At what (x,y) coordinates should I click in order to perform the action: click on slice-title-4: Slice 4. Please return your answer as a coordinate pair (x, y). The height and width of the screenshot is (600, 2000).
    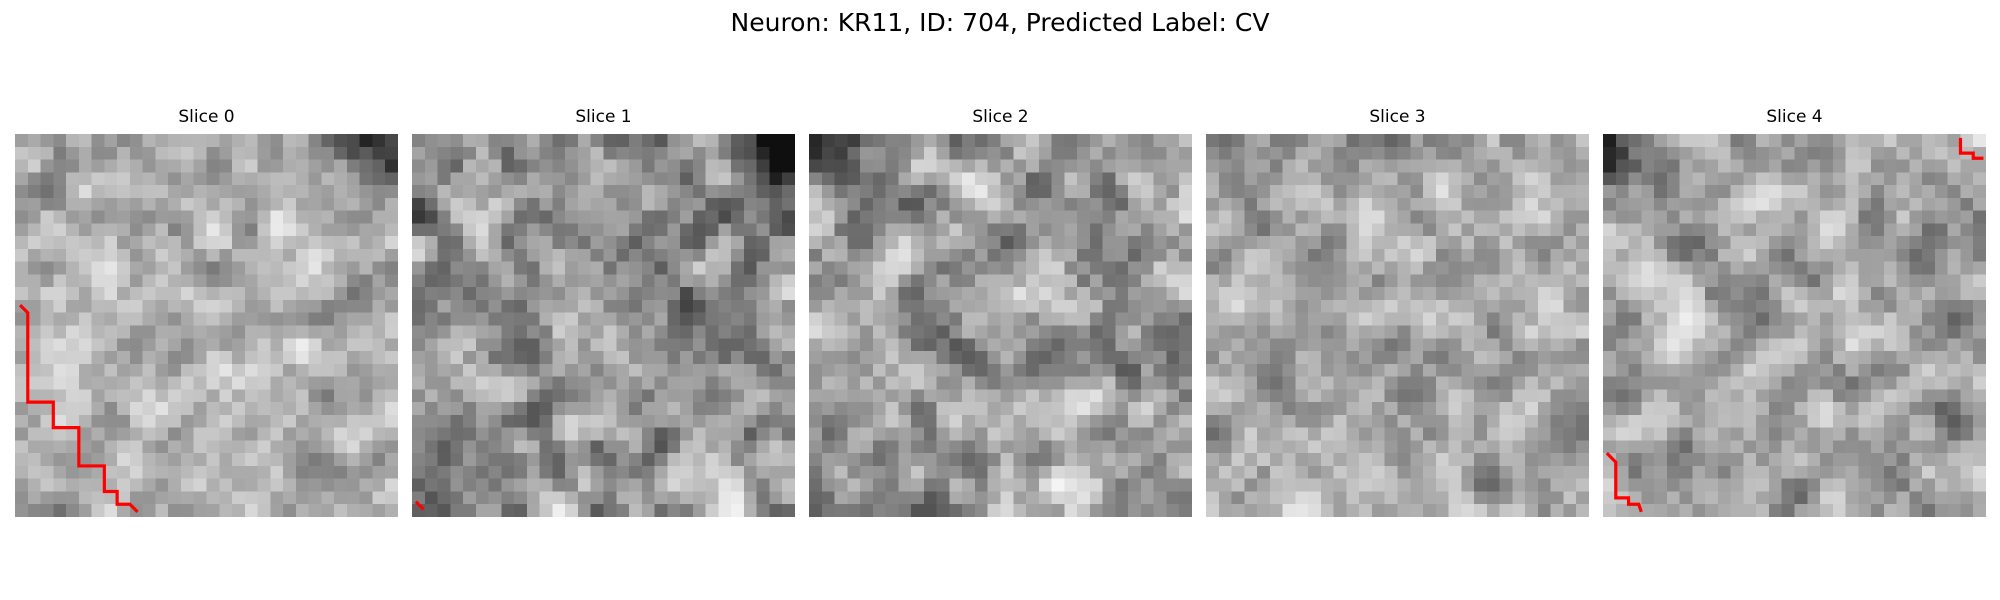
    Looking at the image, I should click on (1794, 117).